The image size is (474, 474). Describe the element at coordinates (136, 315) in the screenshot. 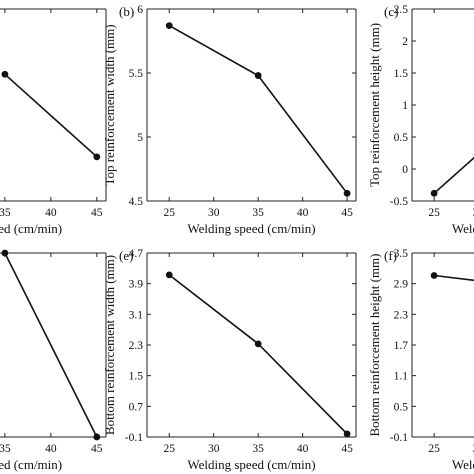

I see `y-tick-label: 3.1` at that location.